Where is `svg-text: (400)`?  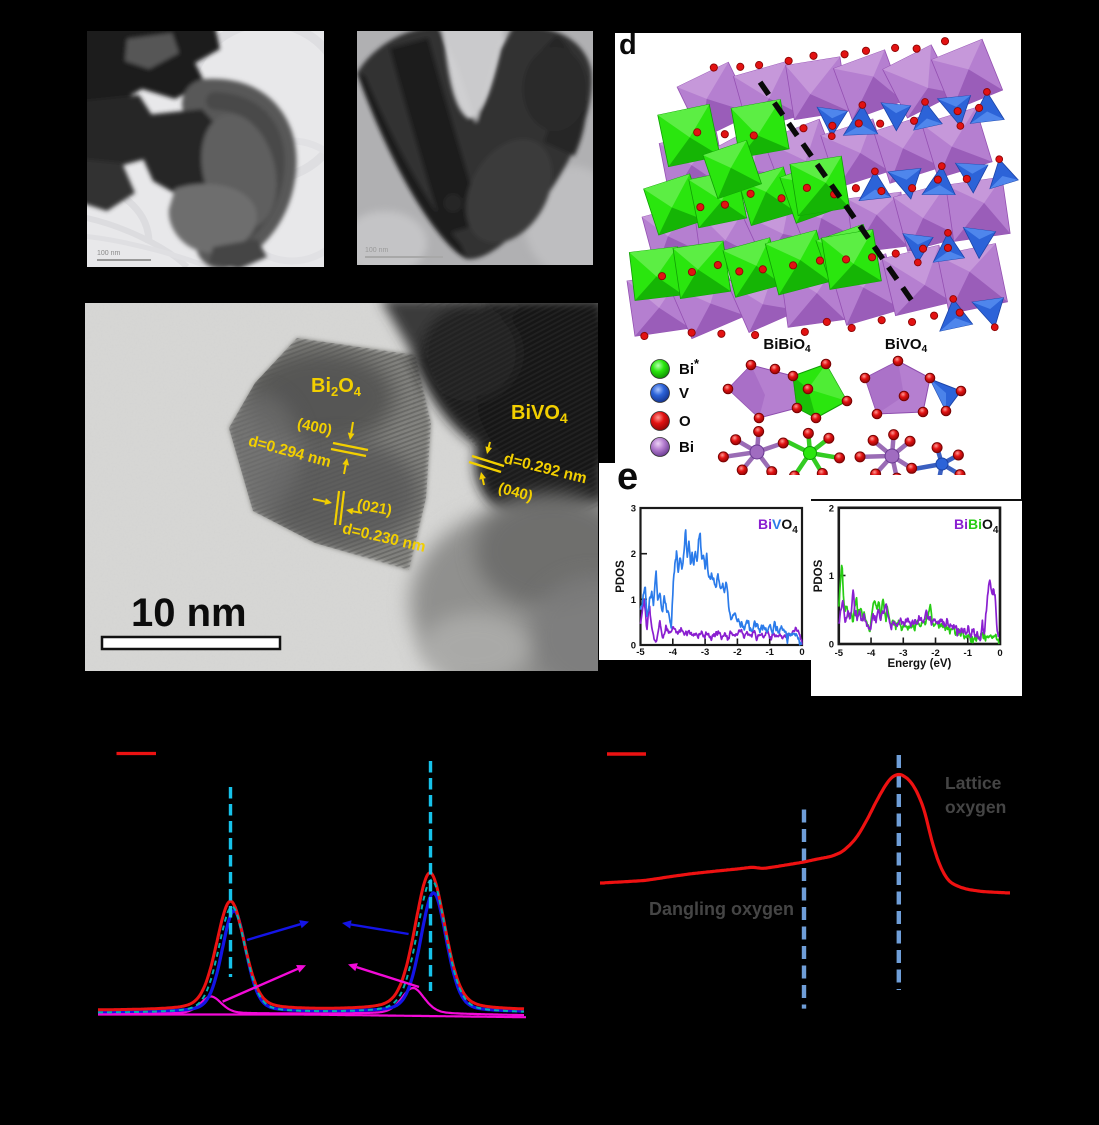 svg-text: (400) is located at coordinates (315, 427).